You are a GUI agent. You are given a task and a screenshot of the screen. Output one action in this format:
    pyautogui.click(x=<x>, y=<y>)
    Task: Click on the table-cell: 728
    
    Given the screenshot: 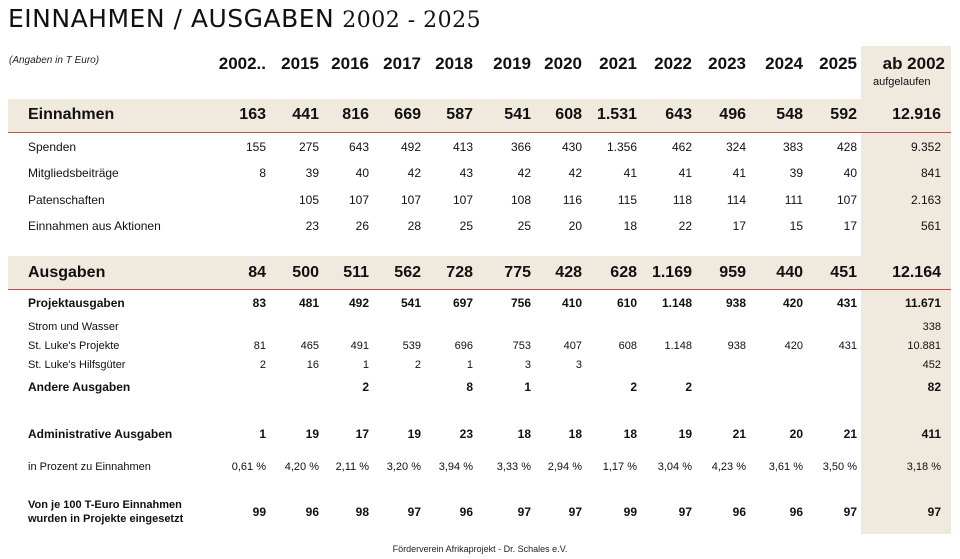 What is the action you would take?
    pyautogui.click(x=459, y=272)
    